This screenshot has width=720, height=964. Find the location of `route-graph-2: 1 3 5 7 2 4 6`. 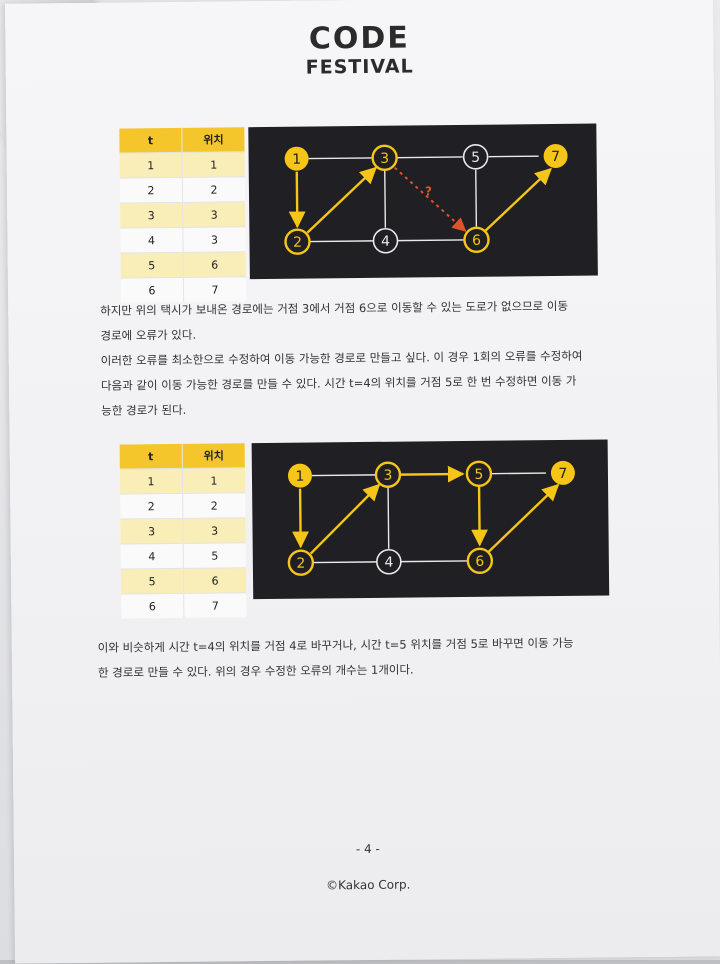

route-graph-2: 1 3 5 7 2 4 6 is located at coordinates (430, 519).